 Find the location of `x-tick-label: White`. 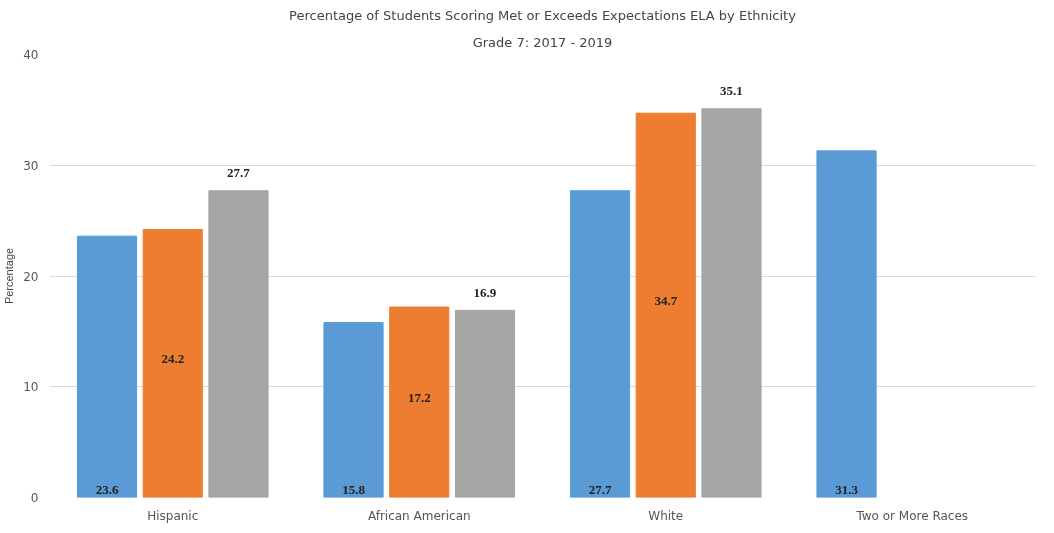

x-tick-label: White is located at coordinates (666, 515).